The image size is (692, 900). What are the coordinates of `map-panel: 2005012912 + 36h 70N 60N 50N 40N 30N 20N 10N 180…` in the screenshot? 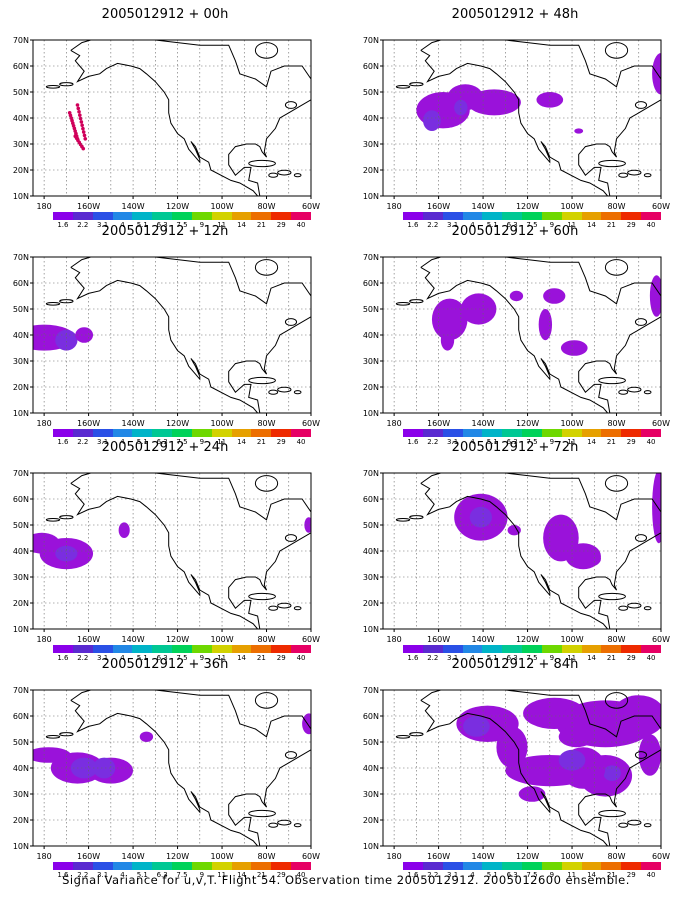 It's located at (165, 769).